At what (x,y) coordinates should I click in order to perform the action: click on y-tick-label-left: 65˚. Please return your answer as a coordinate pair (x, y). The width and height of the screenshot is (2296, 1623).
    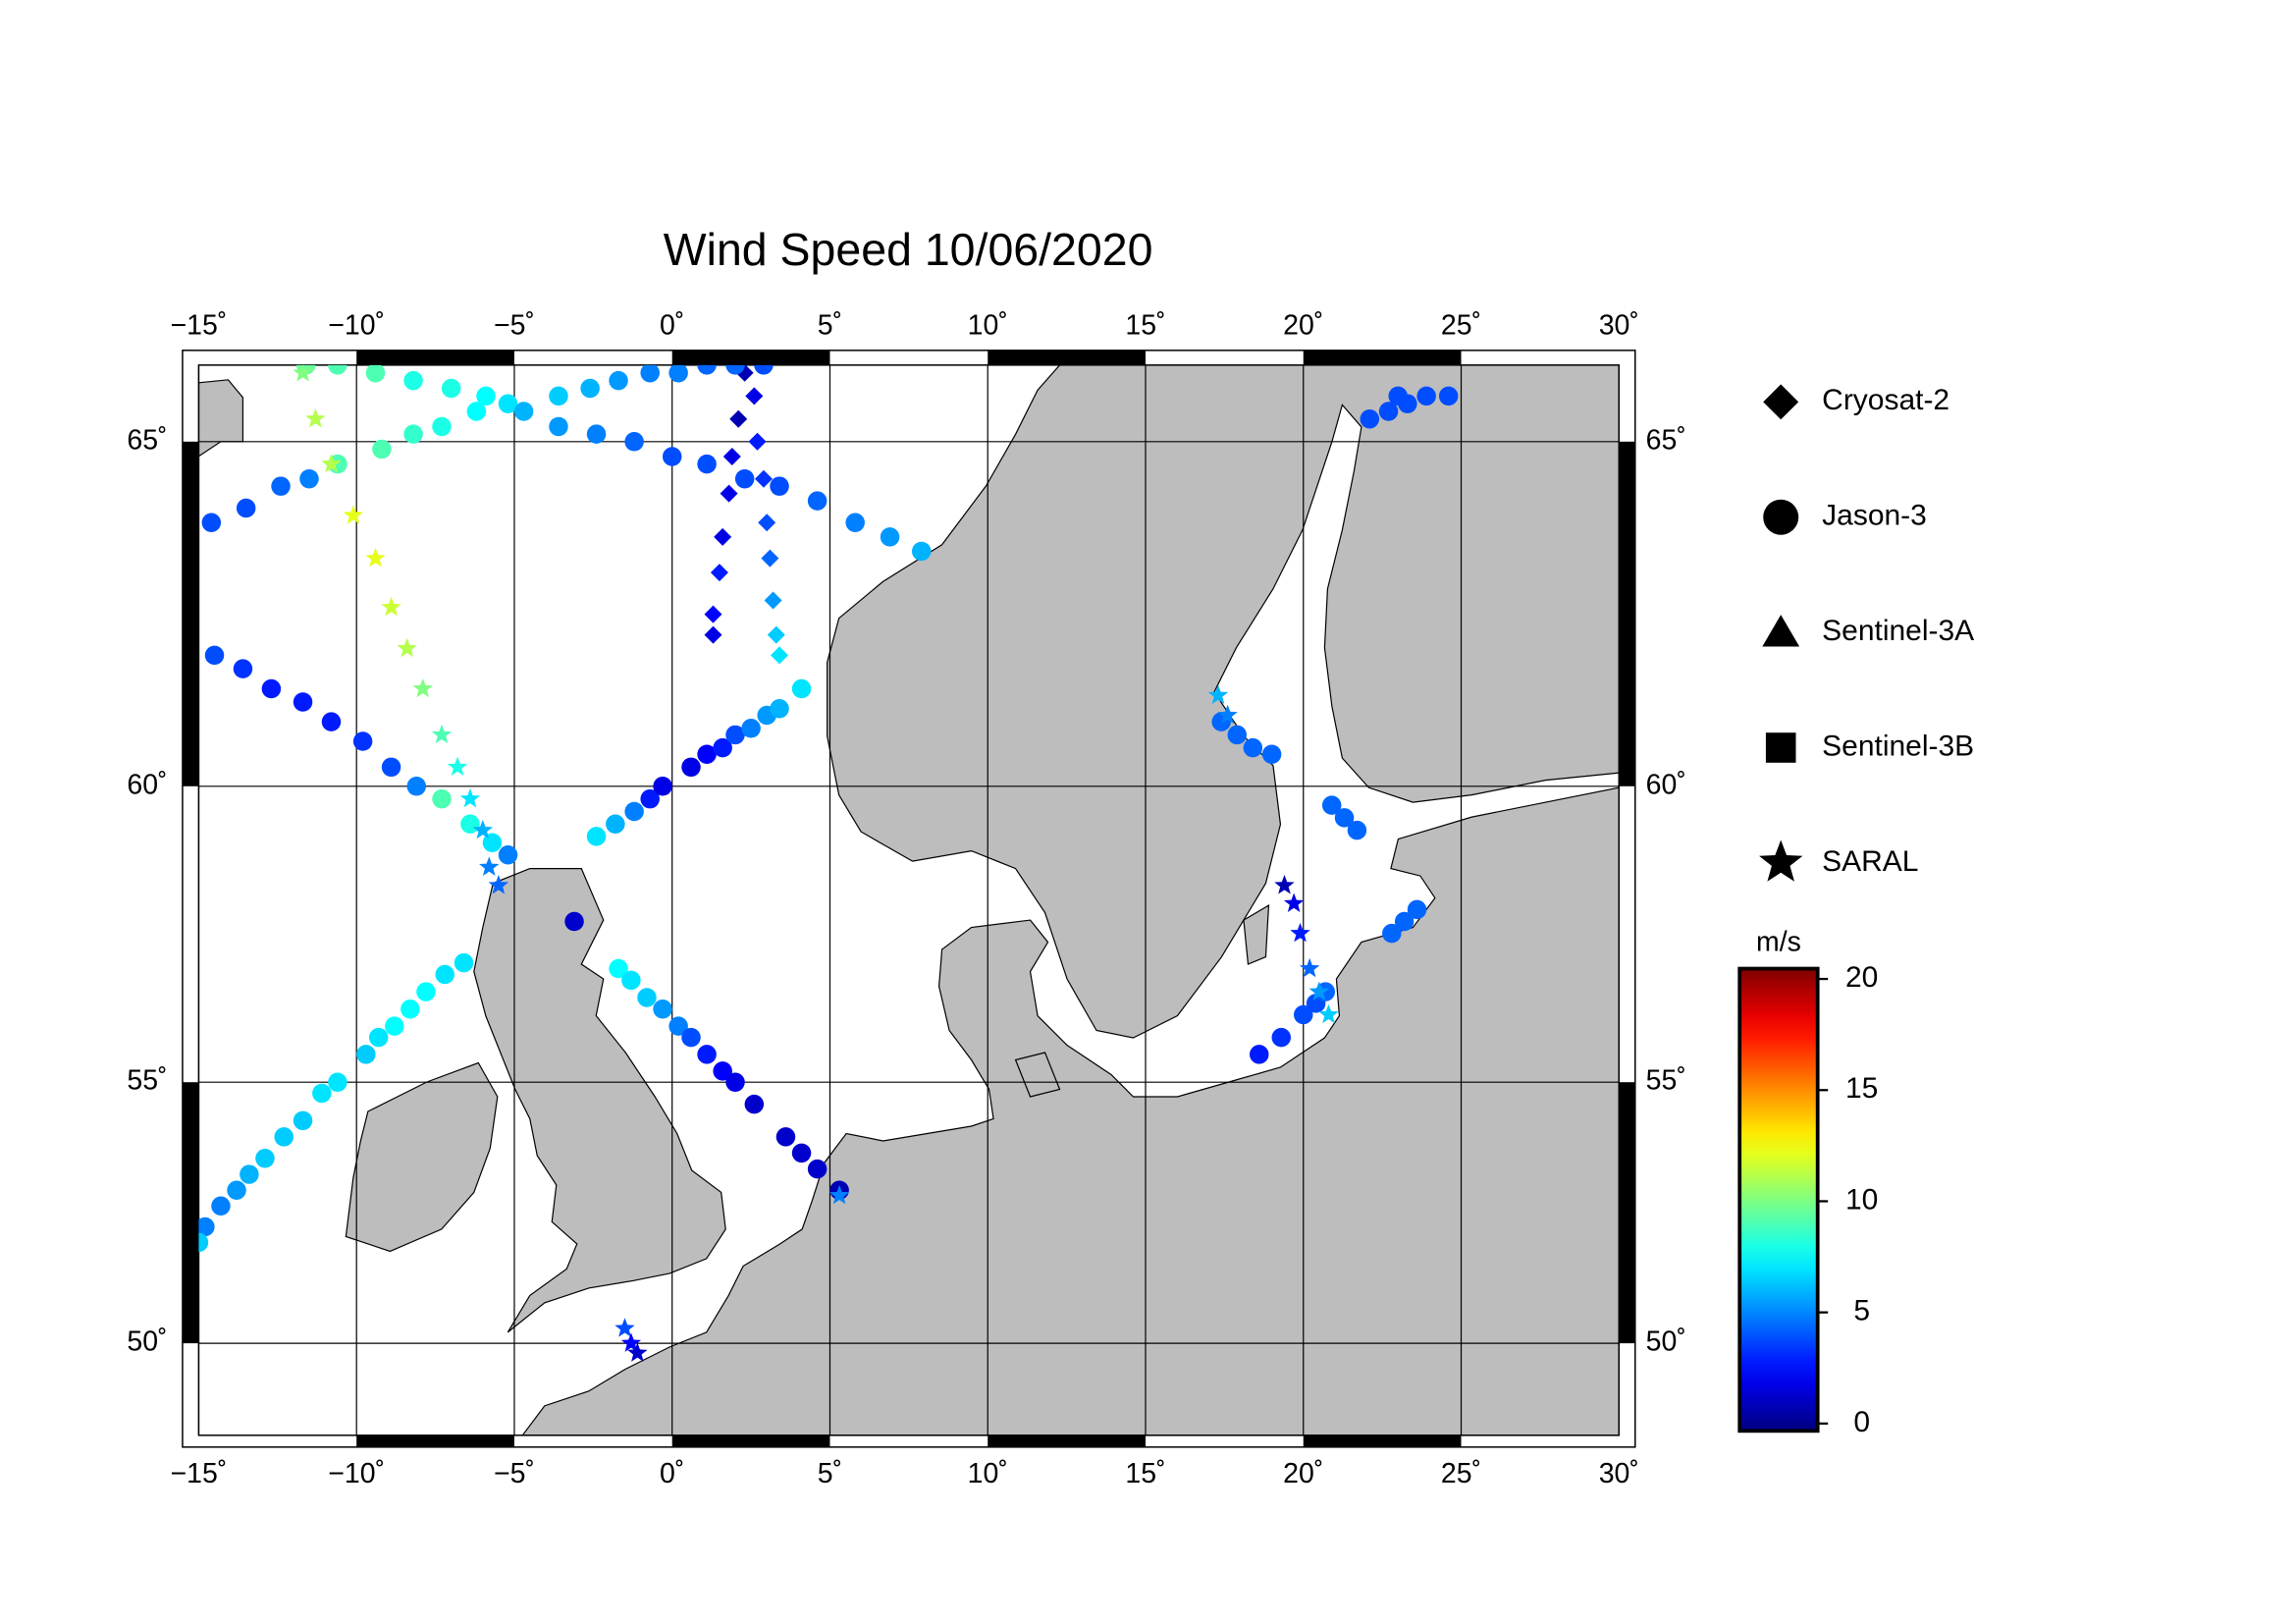
    Looking at the image, I should click on (147, 440).